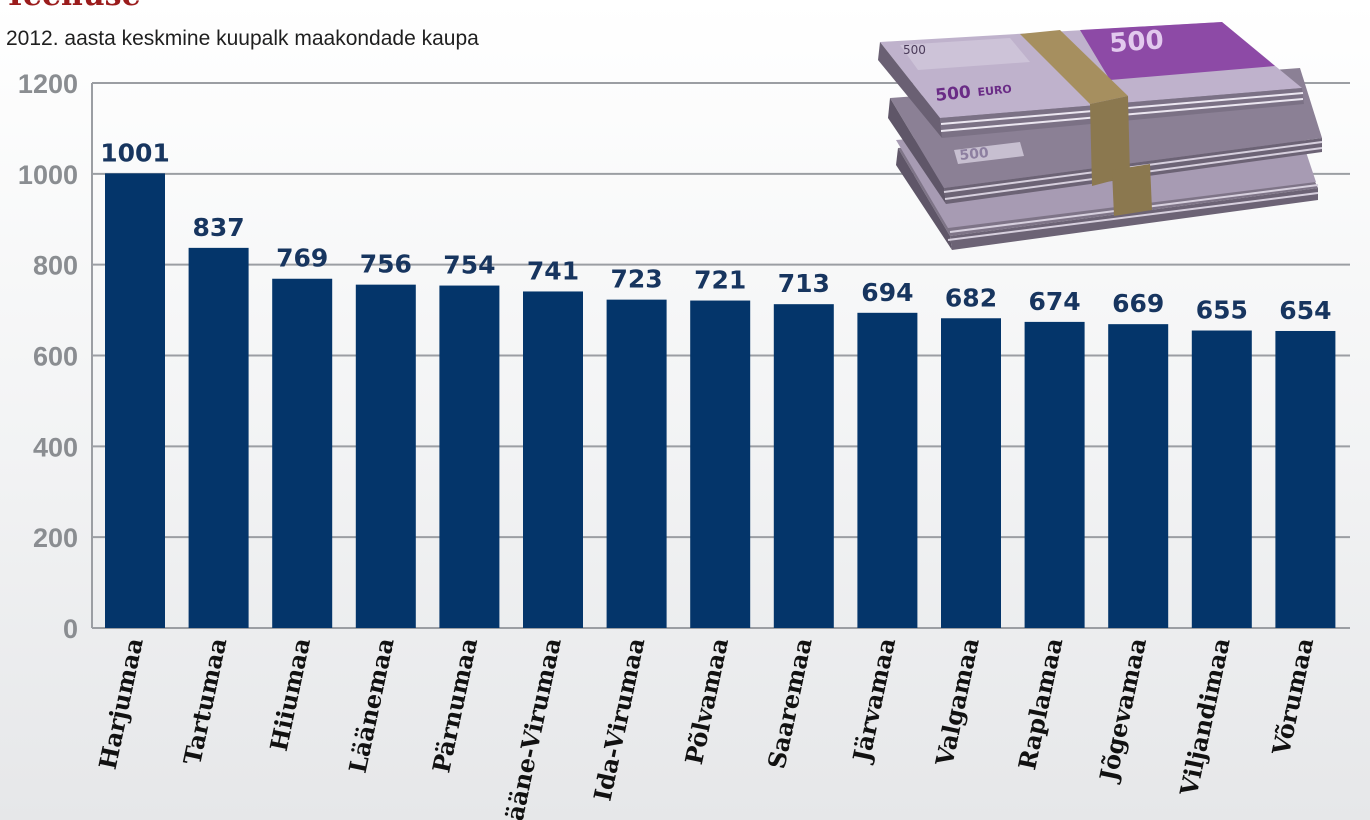  What do you see at coordinates (720, 280) in the screenshot?
I see `bar-value-label: 721` at bounding box center [720, 280].